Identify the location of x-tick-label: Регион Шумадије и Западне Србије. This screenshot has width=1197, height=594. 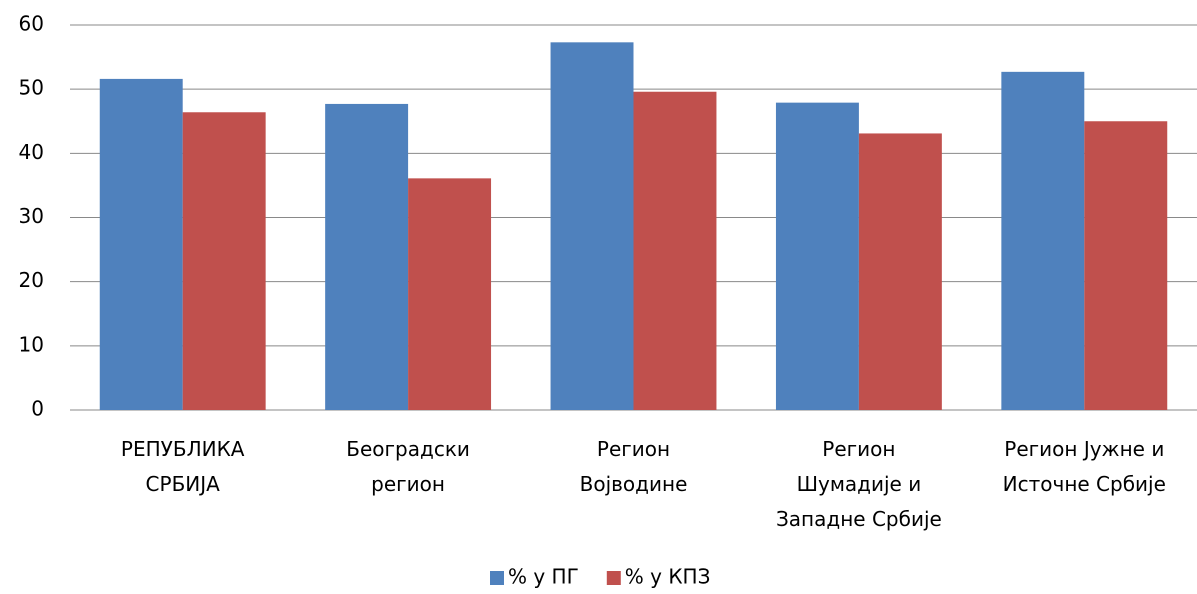
(859, 484).